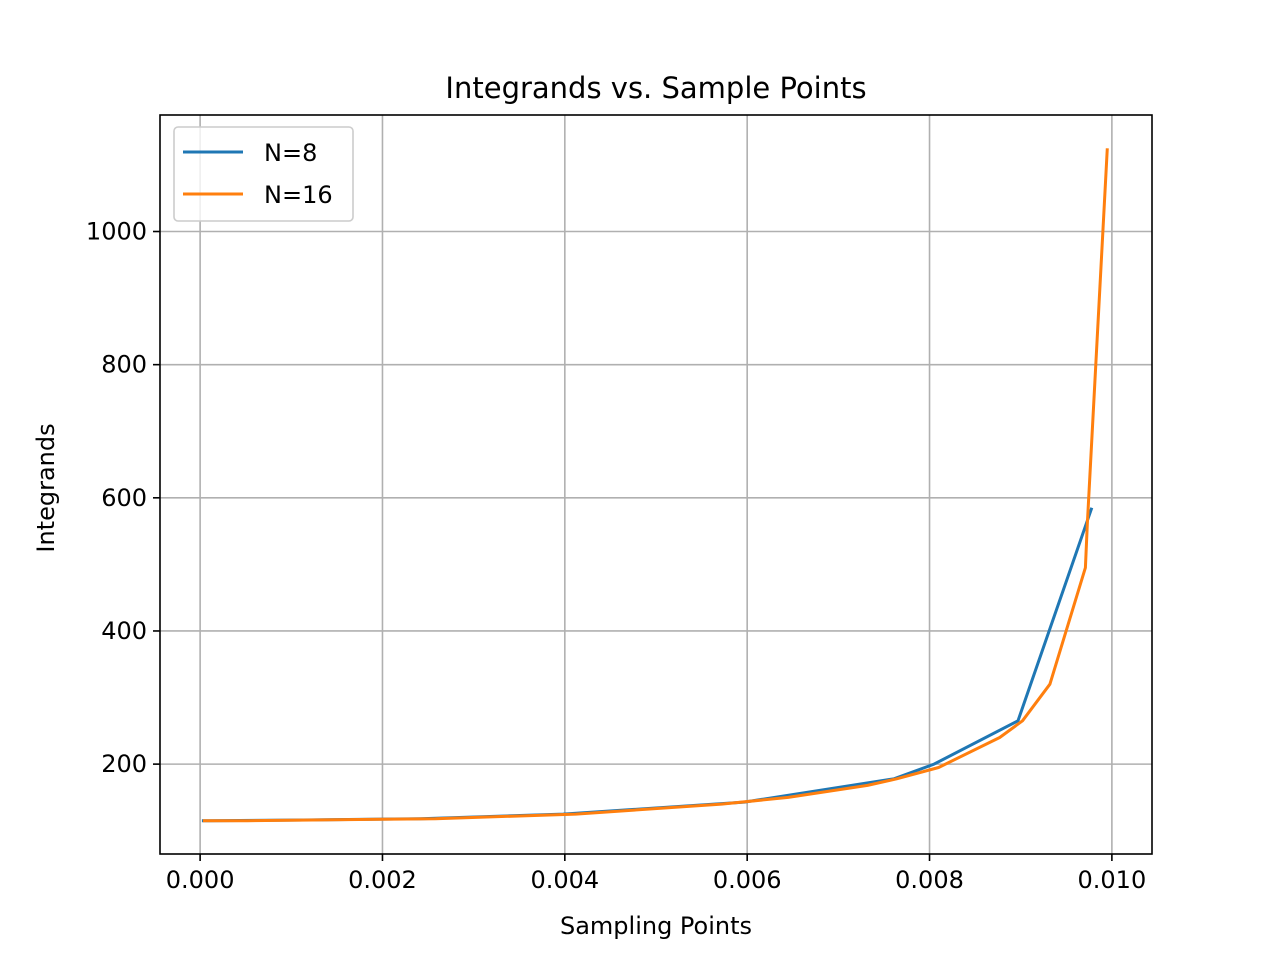 Image resolution: width=1280 pixels, height=960 pixels. What do you see at coordinates (124, 365) in the screenshot?
I see `y-tick-label: 800` at bounding box center [124, 365].